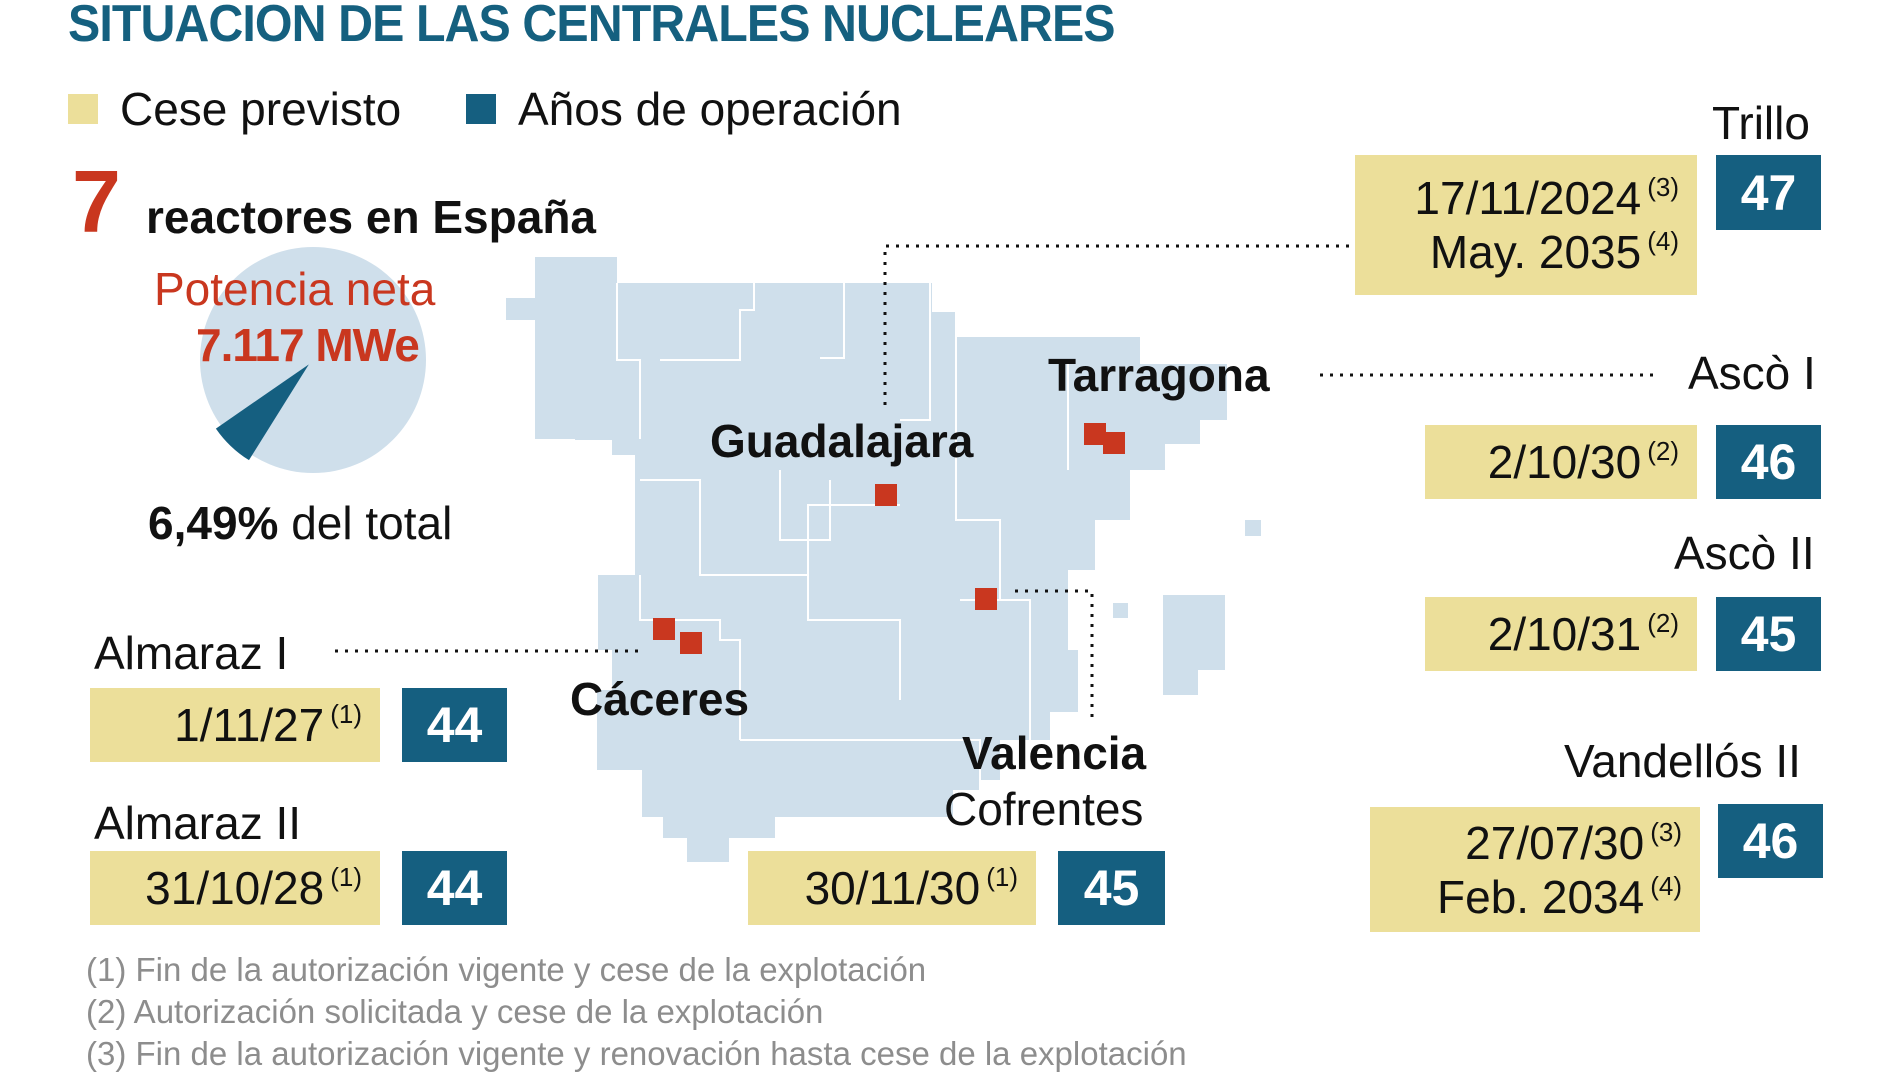  I want to click on years-box-vandellos-2: 46, so click(1770, 841).